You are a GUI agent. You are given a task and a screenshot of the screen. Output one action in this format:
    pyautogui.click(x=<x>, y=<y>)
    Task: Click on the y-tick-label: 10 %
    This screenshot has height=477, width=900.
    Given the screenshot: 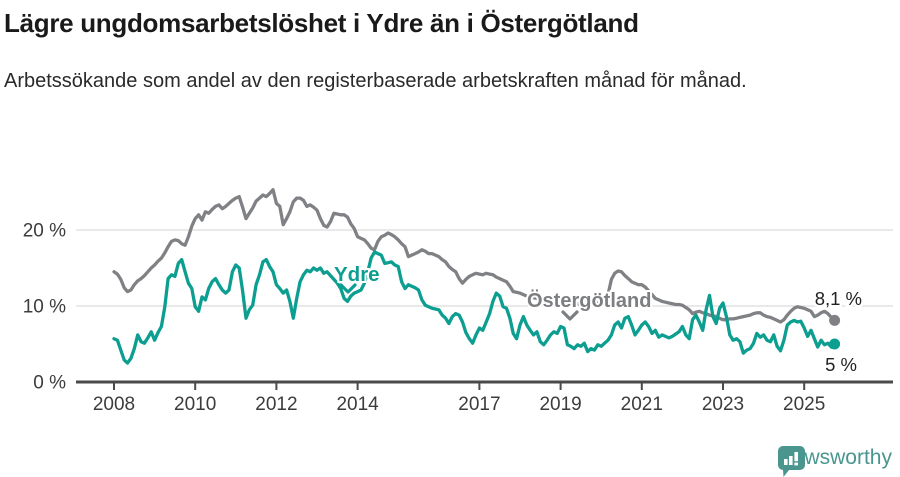 What is the action you would take?
    pyautogui.click(x=44, y=307)
    